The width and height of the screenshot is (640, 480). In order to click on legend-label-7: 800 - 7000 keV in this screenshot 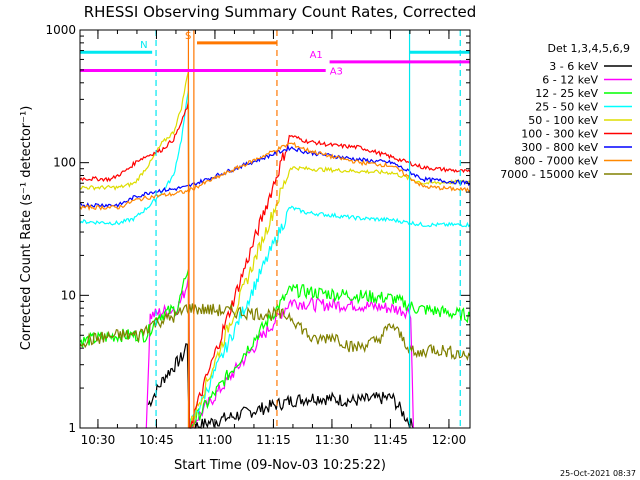, I will do `click(556, 161)`.